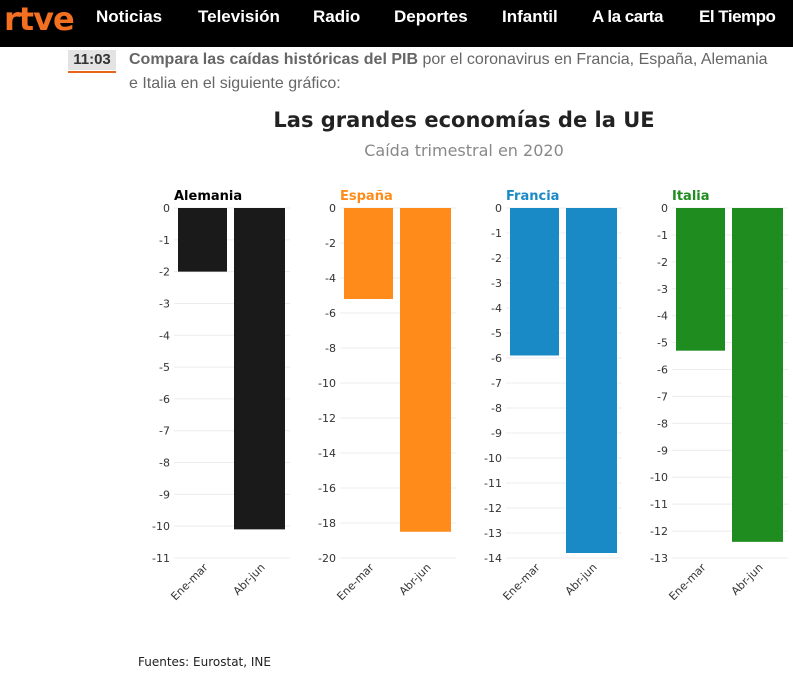 This screenshot has width=793, height=674. Describe the element at coordinates (532, 196) in the screenshot. I see `panel-title-francia: Francia` at that location.